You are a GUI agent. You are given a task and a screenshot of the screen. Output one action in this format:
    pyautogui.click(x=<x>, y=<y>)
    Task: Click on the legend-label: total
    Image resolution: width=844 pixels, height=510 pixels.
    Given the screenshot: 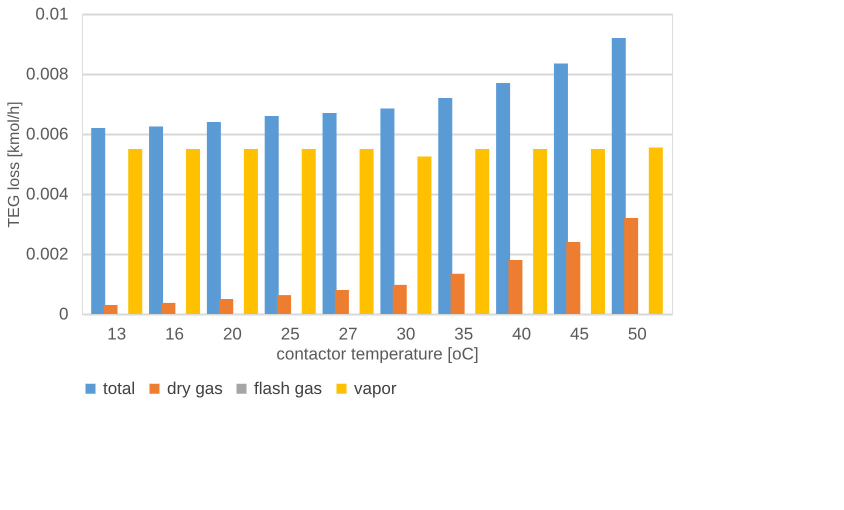 What is the action you would take?
    pyautogui.click(x=119, y=388)
    